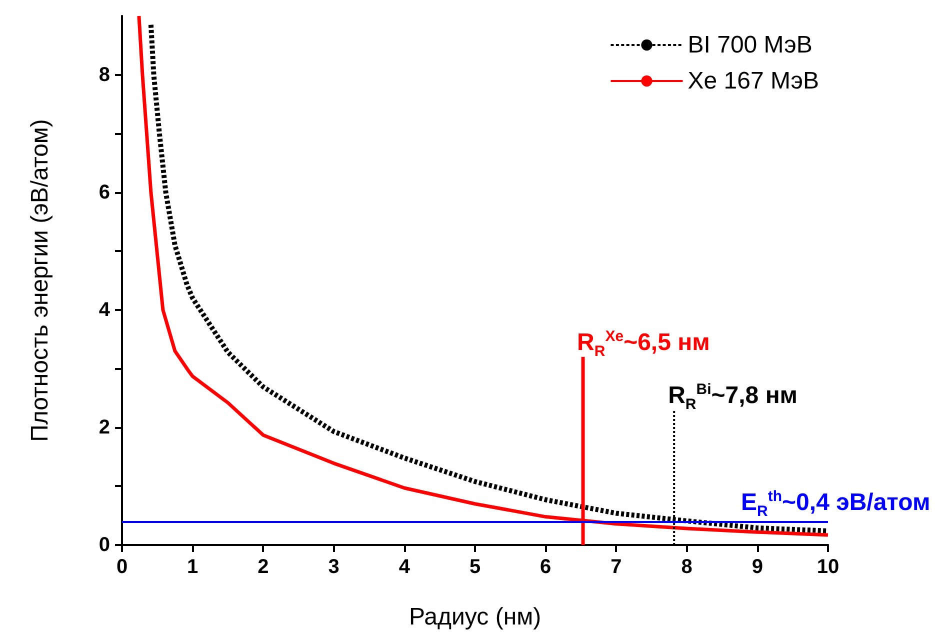  What do you see at coordinates (835, 504) in the screenshot?
I see `ref-line-label: E$_{R}$$^{th}$~0,4 эВ/атом` at bounding box center [835, 504].